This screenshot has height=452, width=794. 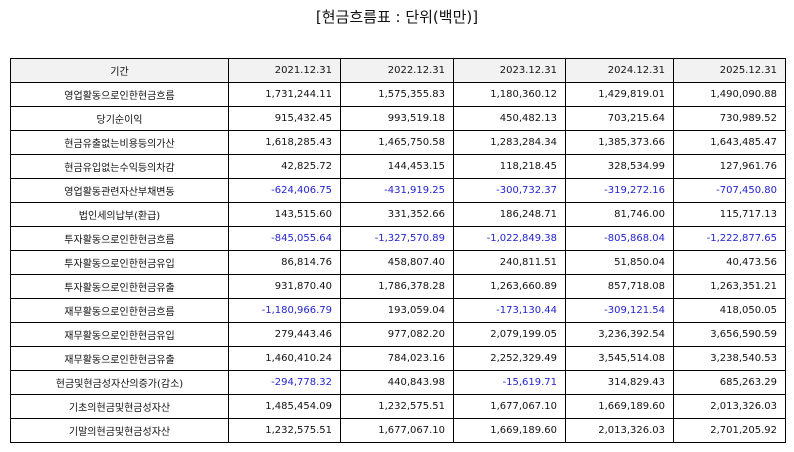 What do you see at coordinates (284, 358) in the screenshot?
I see `value-cell: 1,460,410.24` at bounding box center [284, 358].